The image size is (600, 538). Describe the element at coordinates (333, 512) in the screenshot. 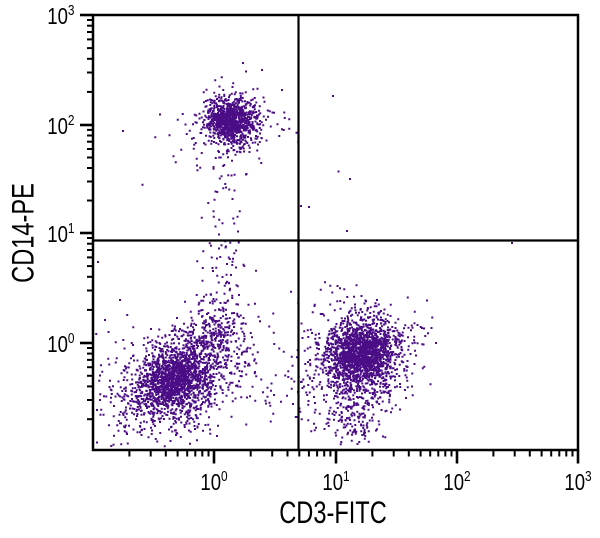

I see `svg-text: CD3-FITC` at that location.